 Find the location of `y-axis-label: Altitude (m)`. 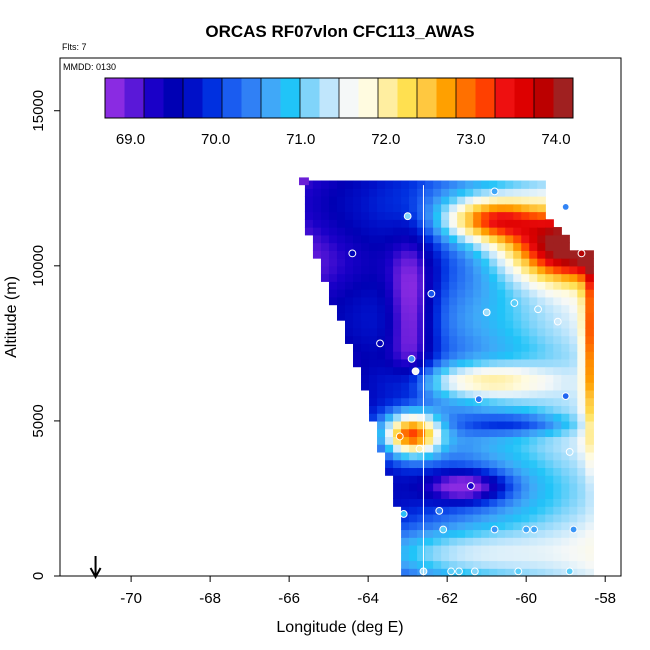

y-axis-label: Altitude (m) is located at coordinates (11, 317).